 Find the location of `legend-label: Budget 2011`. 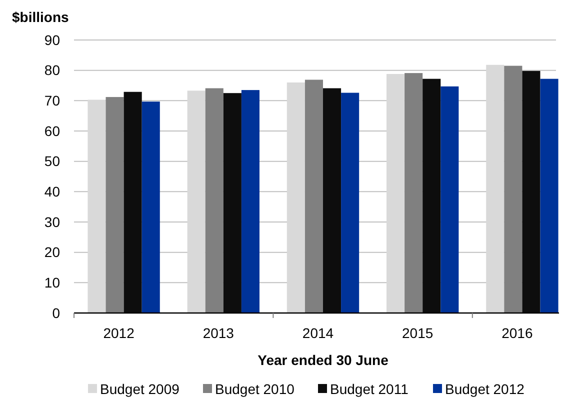

legend-label: Budget 2011 is located at coordinates (369, 389).